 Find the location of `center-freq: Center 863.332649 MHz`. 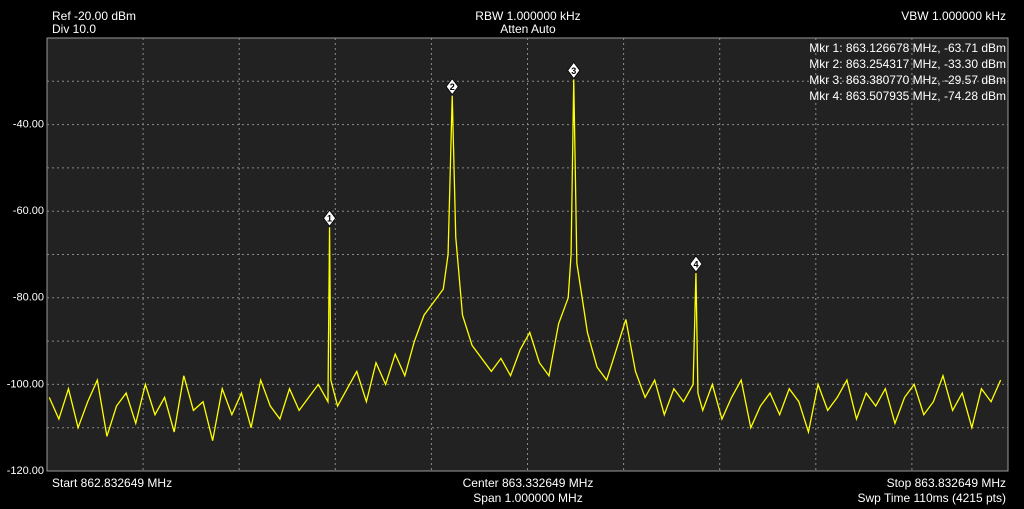

center-freq: Center 863.332649 MHz is located at coordinates (528, 483).